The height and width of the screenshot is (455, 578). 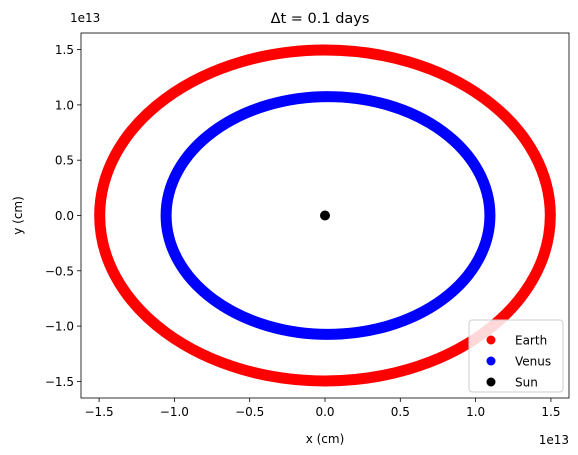 I want to click on y-tick-label: −1.0, so click(x=59, y=327).